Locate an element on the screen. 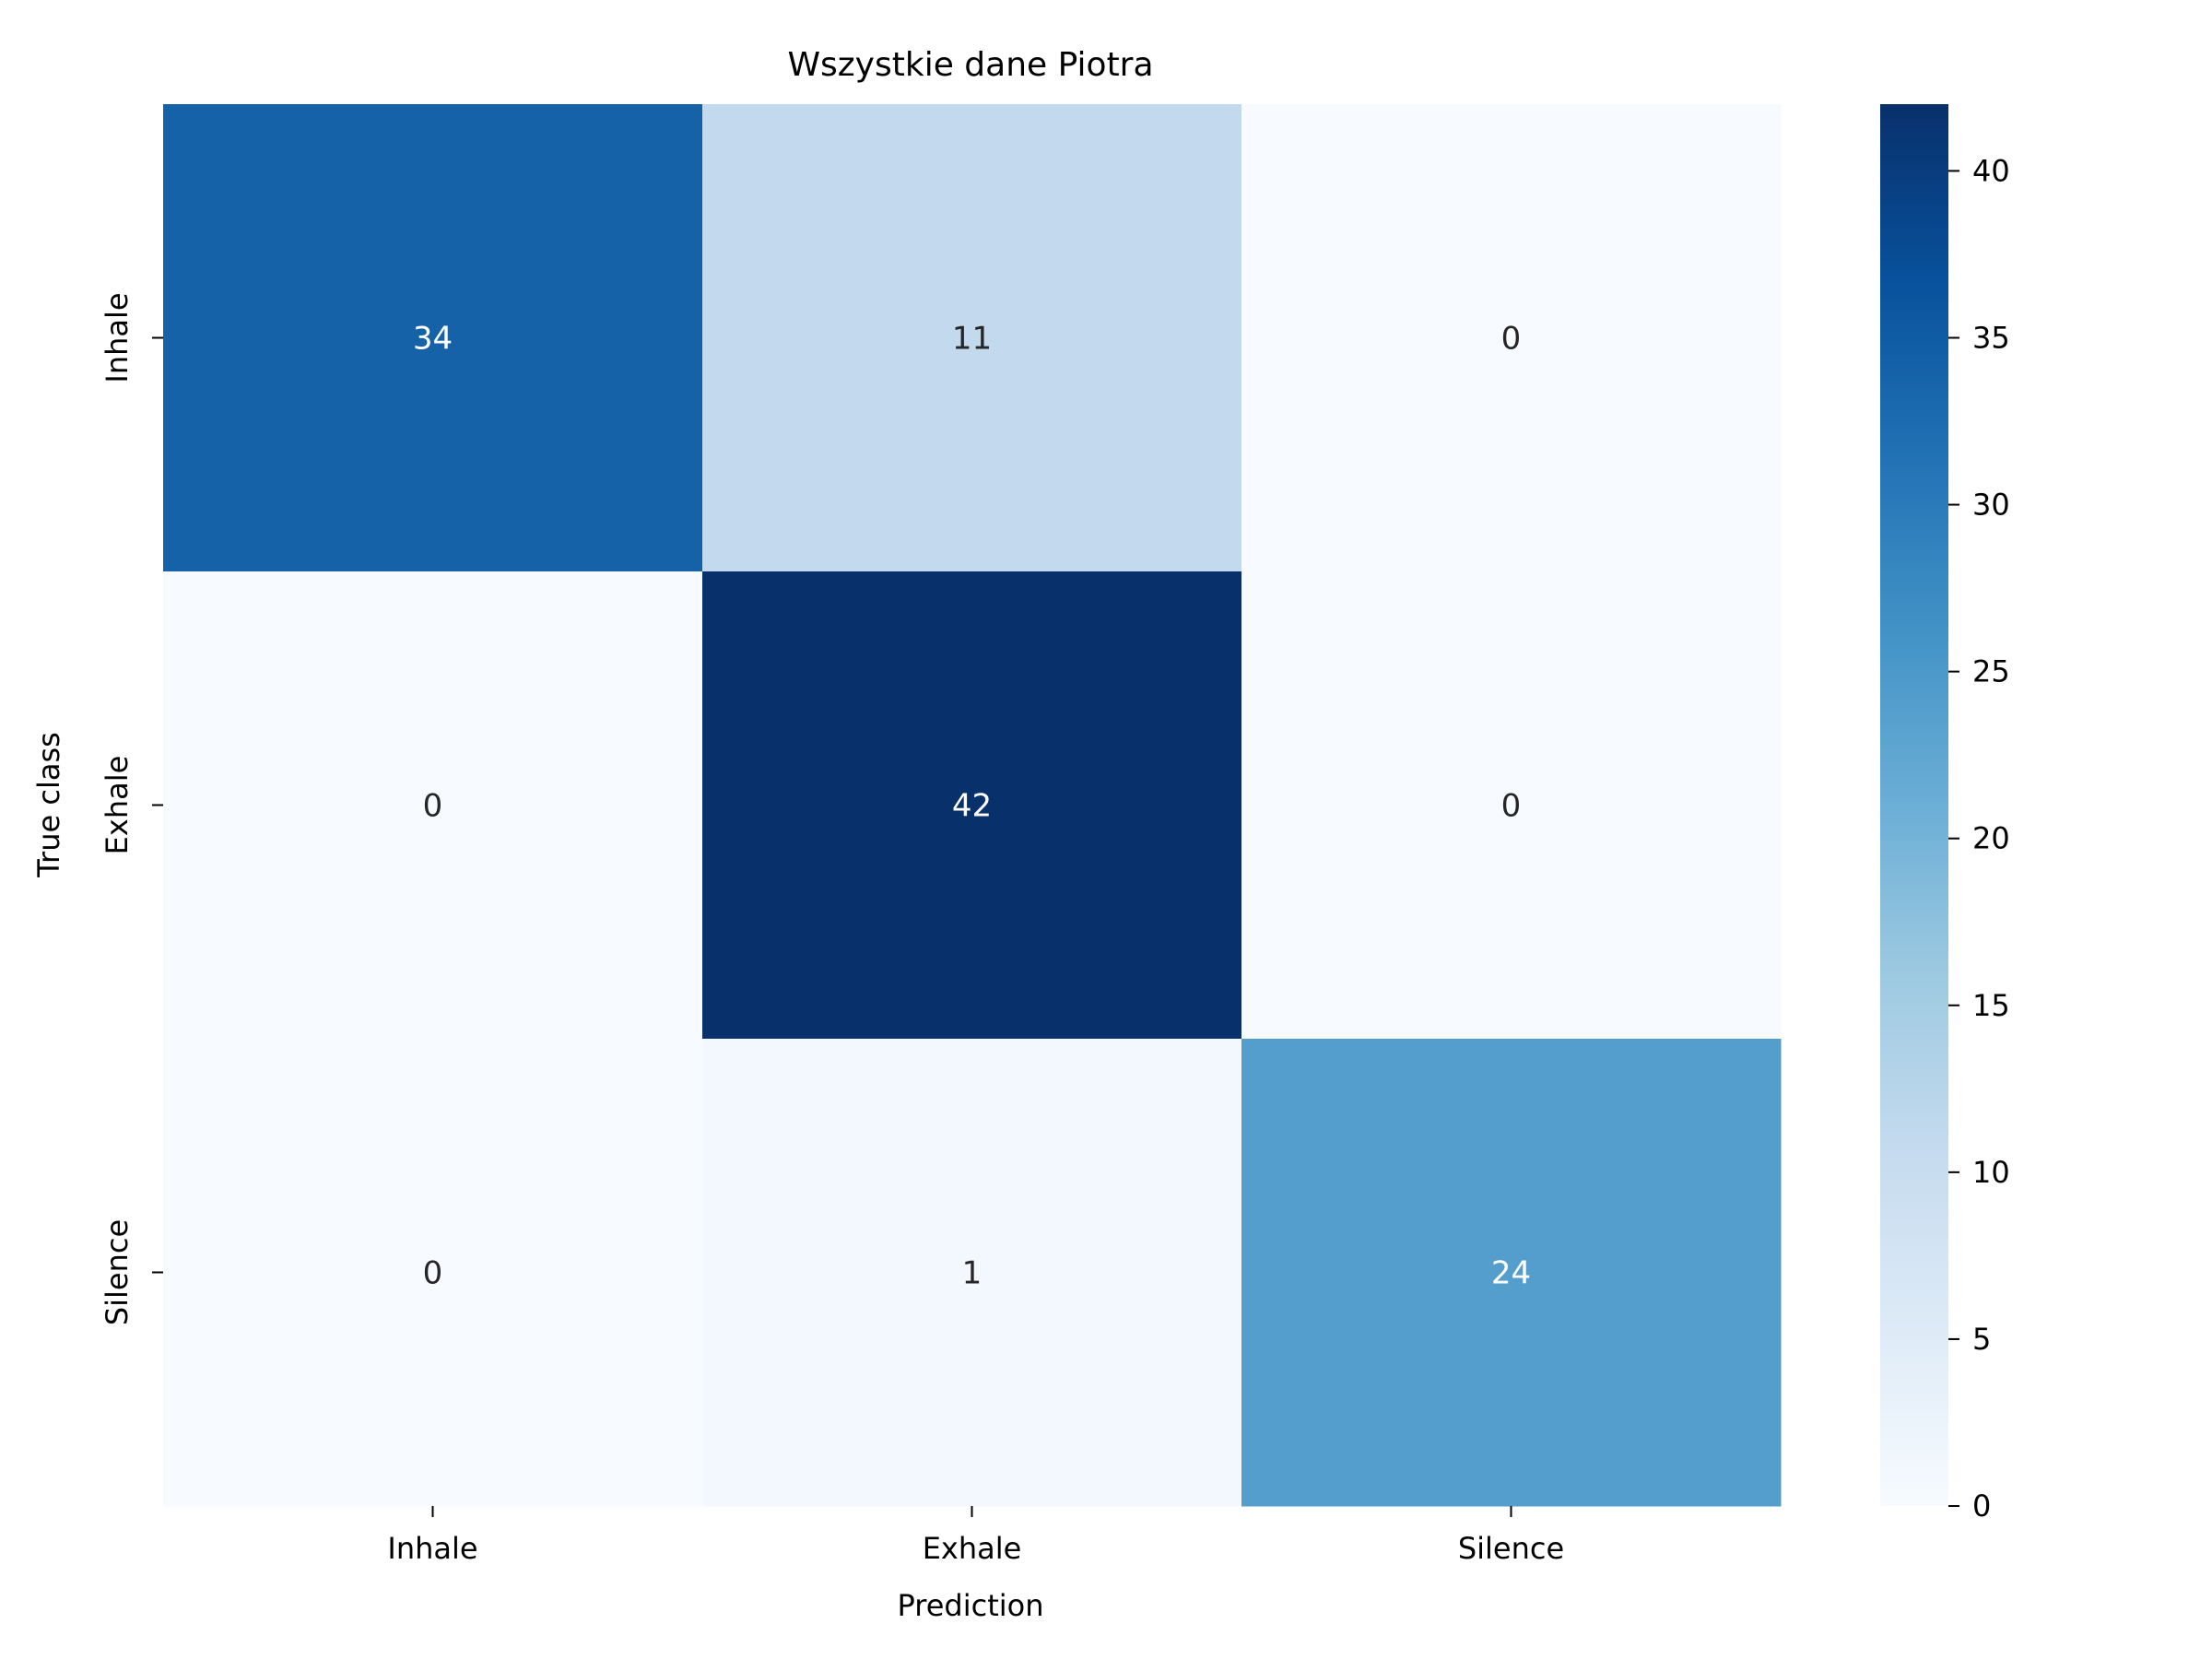  y-tick-label: Inhale is located at coordinates (117, 337).